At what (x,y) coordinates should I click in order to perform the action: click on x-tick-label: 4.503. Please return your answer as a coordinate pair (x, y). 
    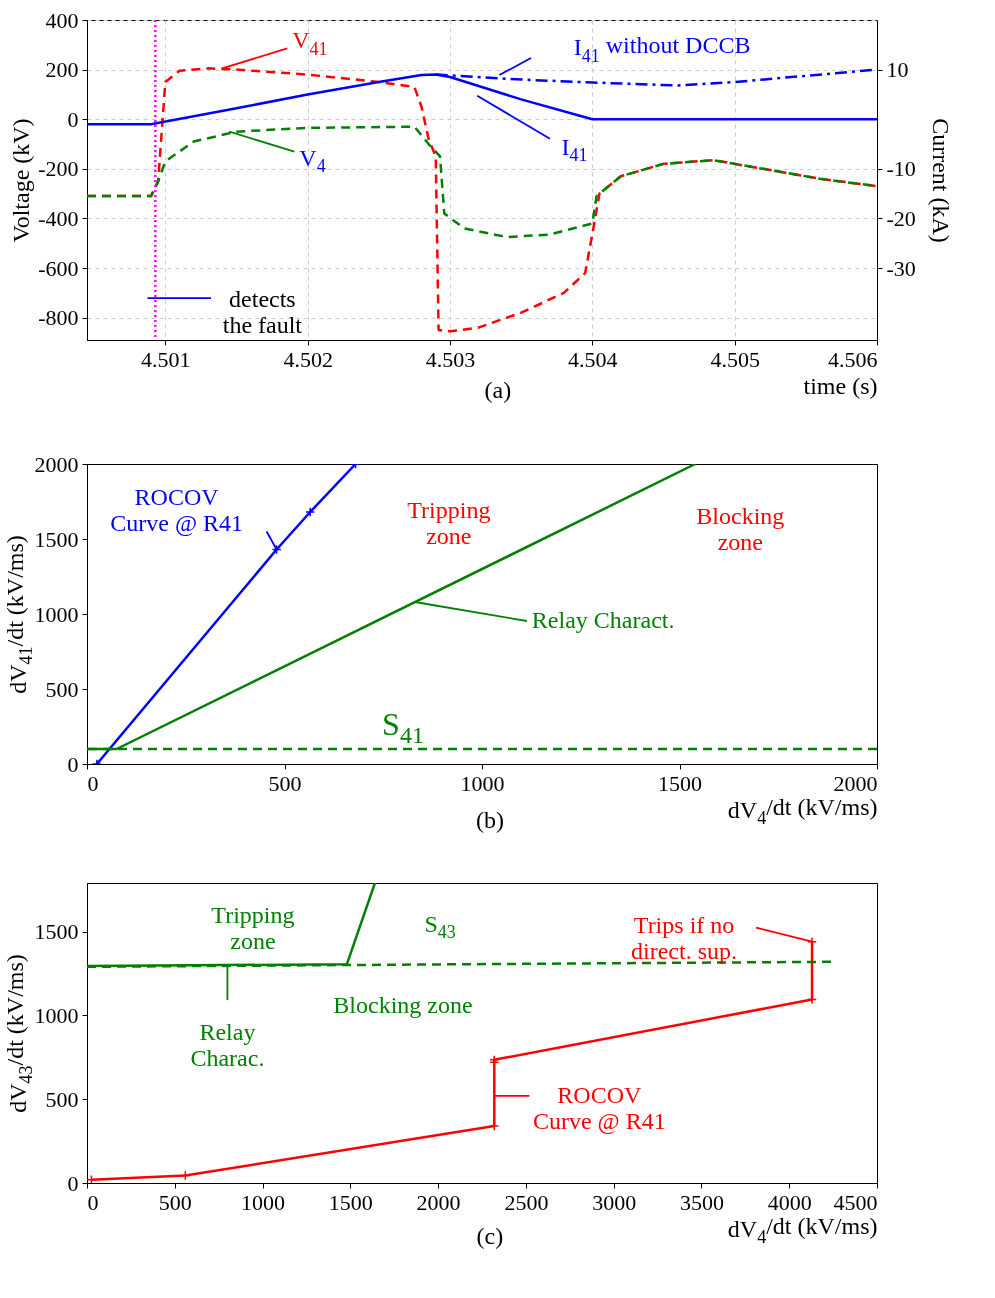
    Looking at the image, I should click on (450, 359).